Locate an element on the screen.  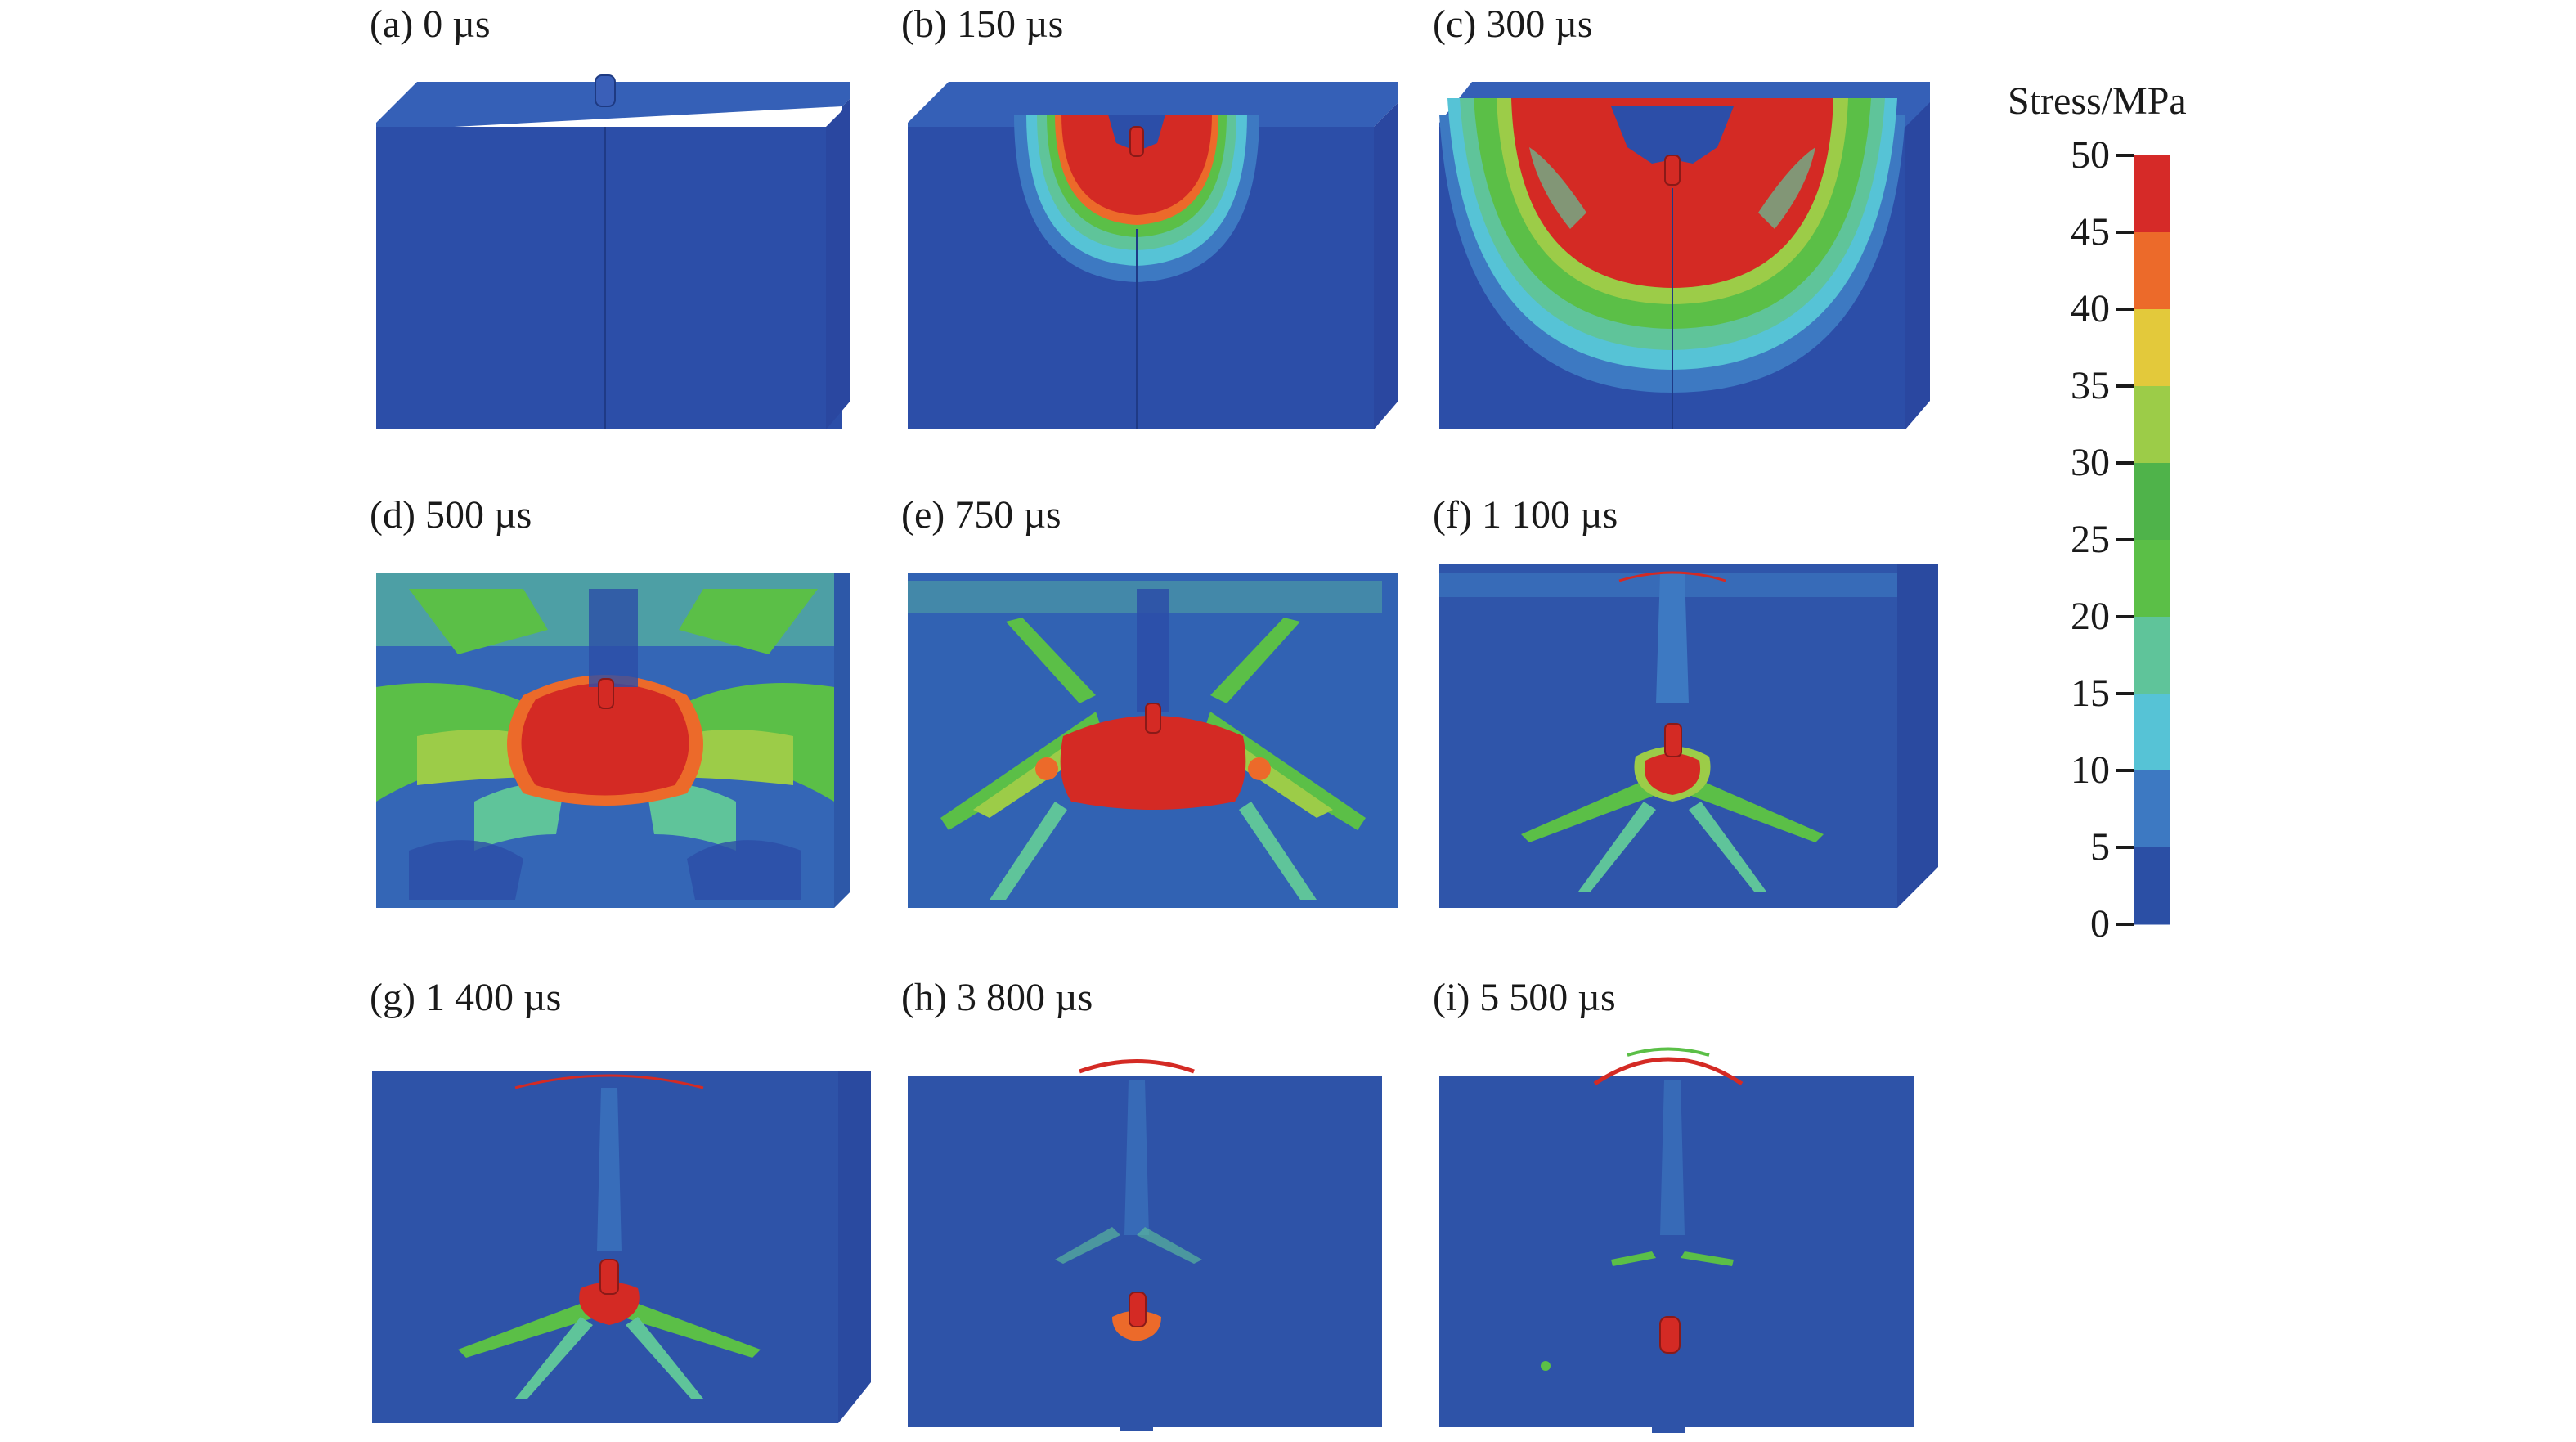
panel-label-d: (d) 500 µs is located at coordinates (451, 515).